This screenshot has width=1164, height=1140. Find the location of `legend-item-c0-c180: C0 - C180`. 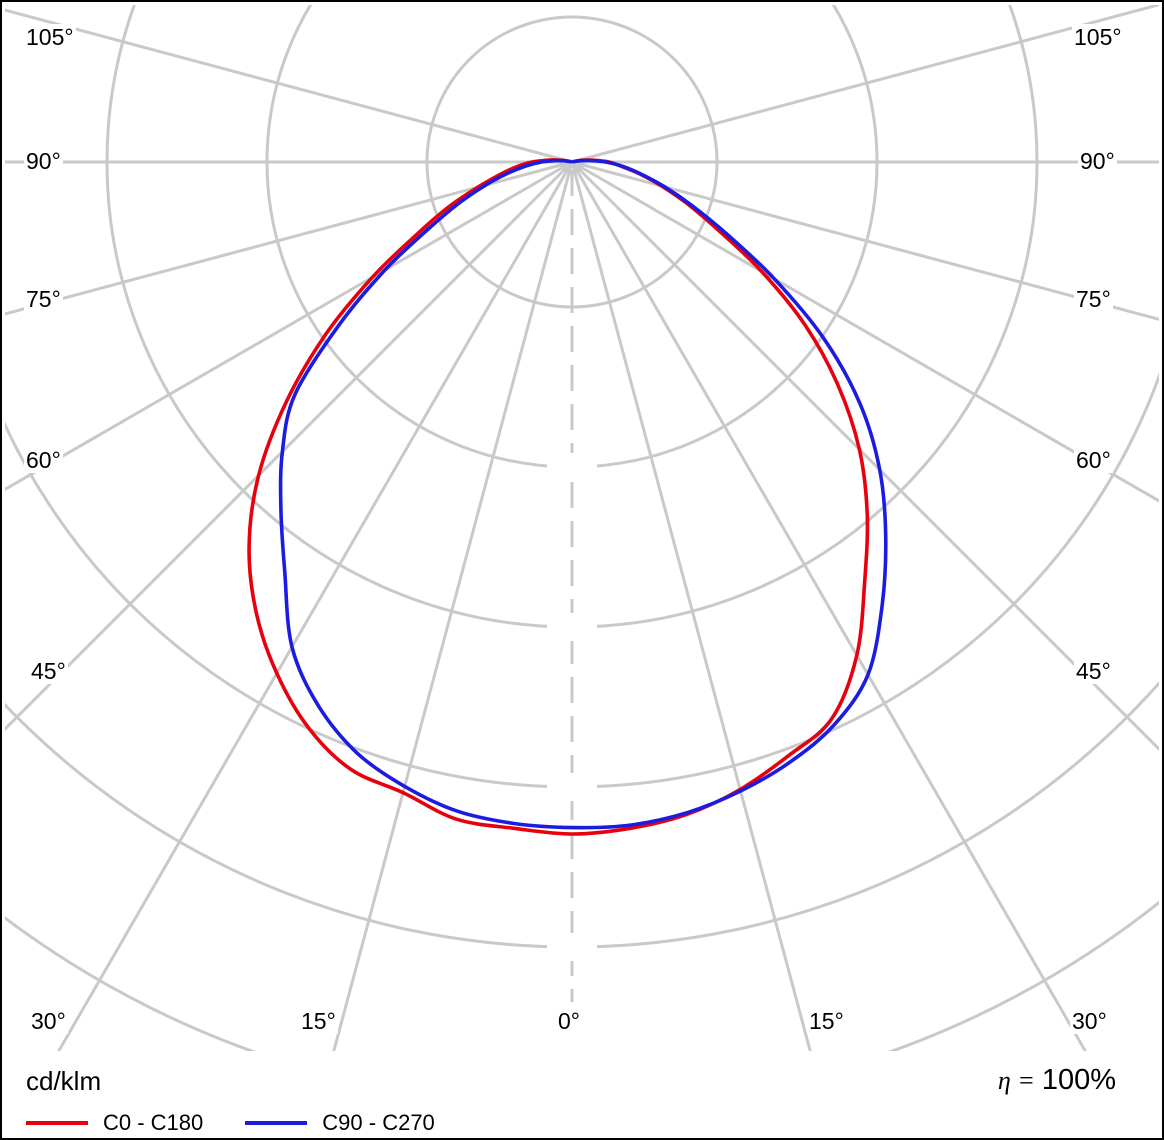

legend-item-c0-c180: C0 - C180 is located at coordinates (114, 1123).